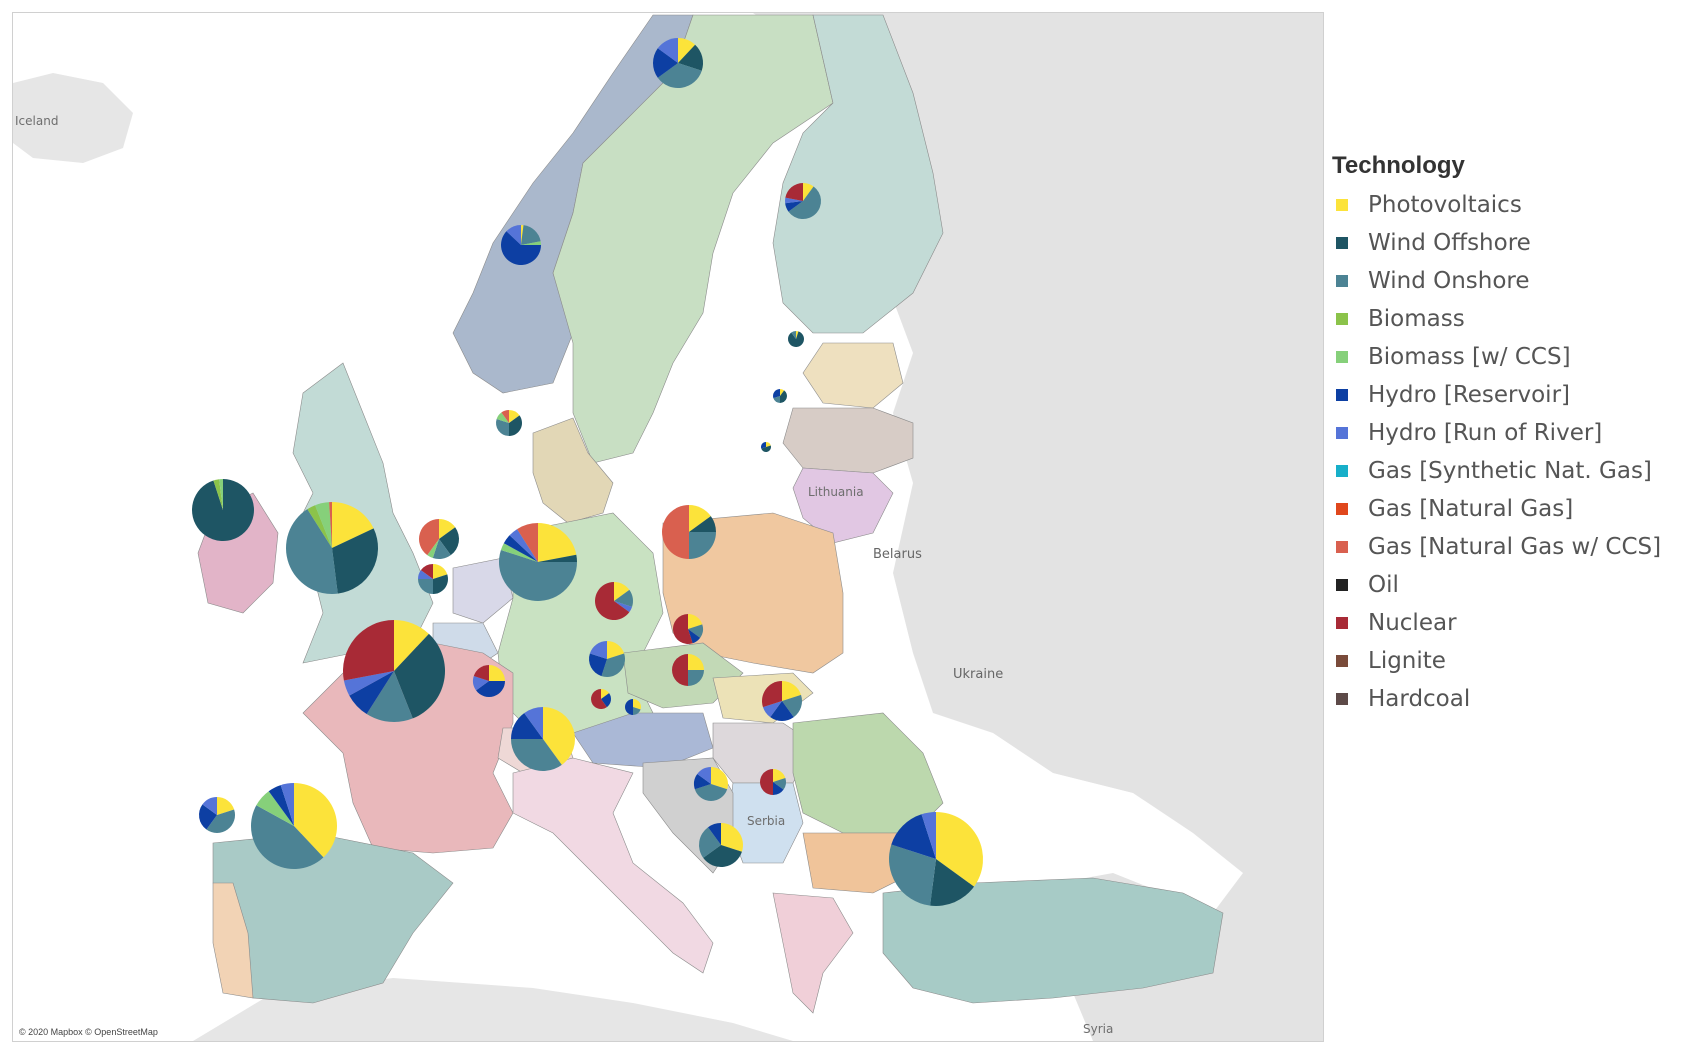  I want to click on legend-item: Gas [Synthetic Nat. Gas], so click(1513, 471).